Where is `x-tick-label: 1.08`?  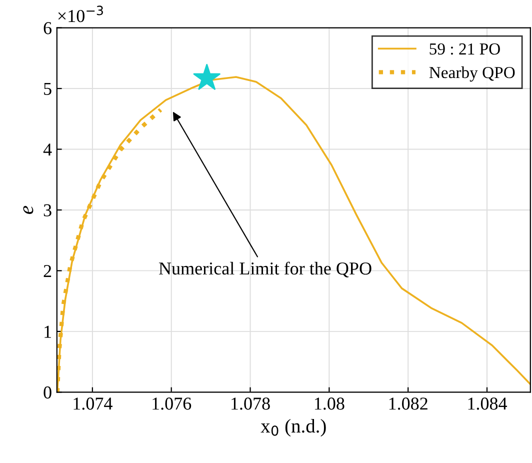
x-tick-label: 1.08 is located at coordinates (329, 404).